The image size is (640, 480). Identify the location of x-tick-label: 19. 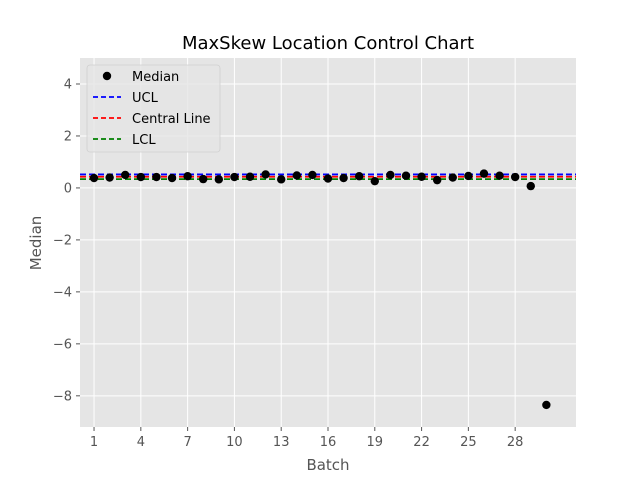
(375, 442).